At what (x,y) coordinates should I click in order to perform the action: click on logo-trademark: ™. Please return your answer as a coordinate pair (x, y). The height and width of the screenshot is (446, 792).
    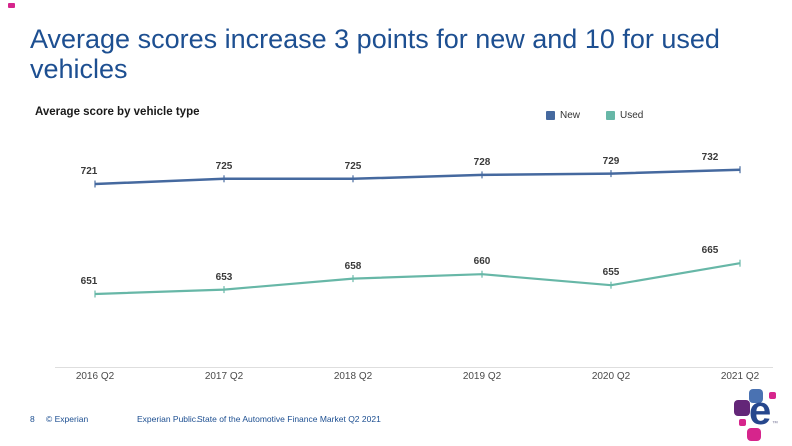
    Looking at the image, I should click on (775, 424).